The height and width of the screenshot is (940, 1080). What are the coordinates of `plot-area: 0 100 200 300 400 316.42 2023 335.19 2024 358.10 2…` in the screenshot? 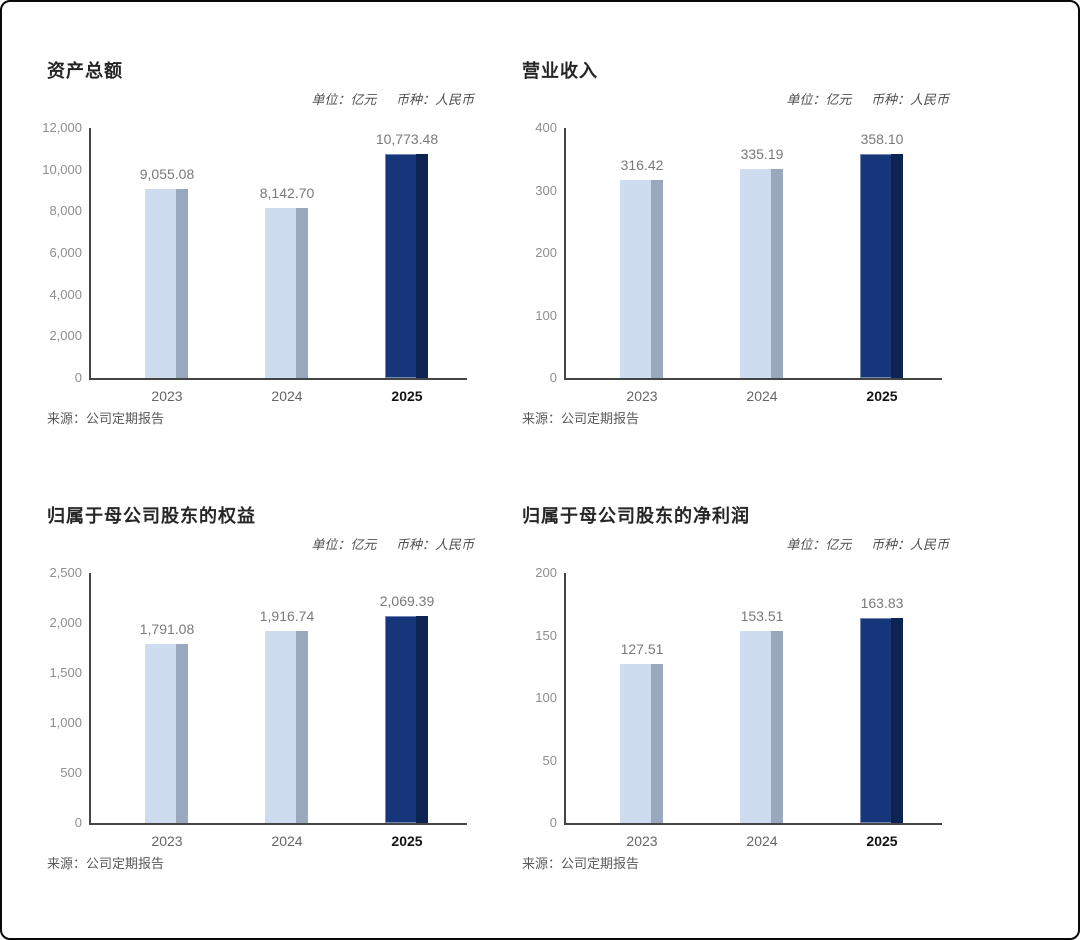 It's located at (738, 262).